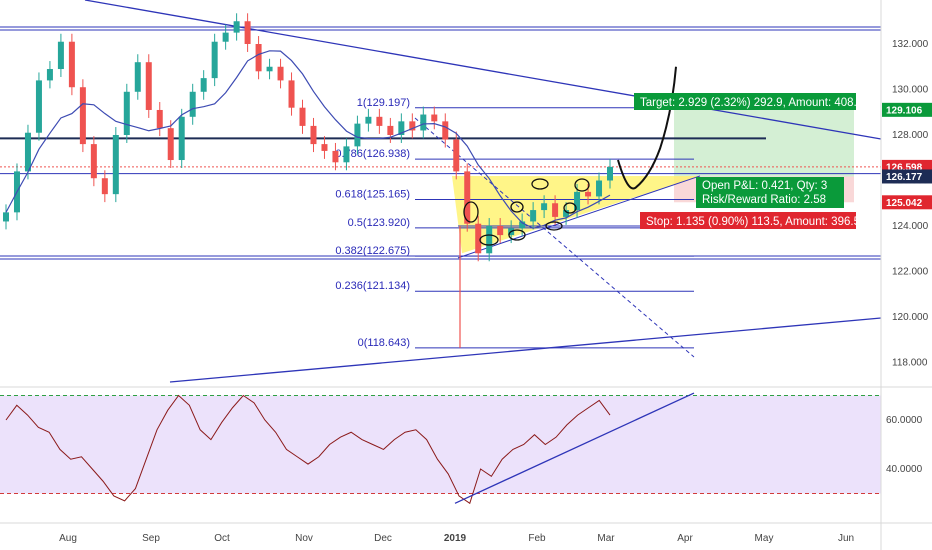 The width and height of the screenshot is (932, 550). I want to click on stop-label-box, so click(748, 220).